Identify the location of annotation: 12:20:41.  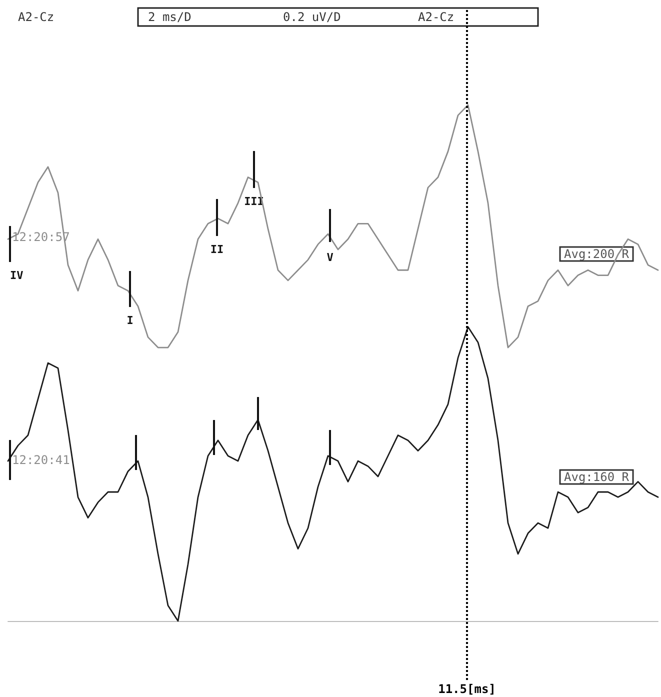
(41, 460).